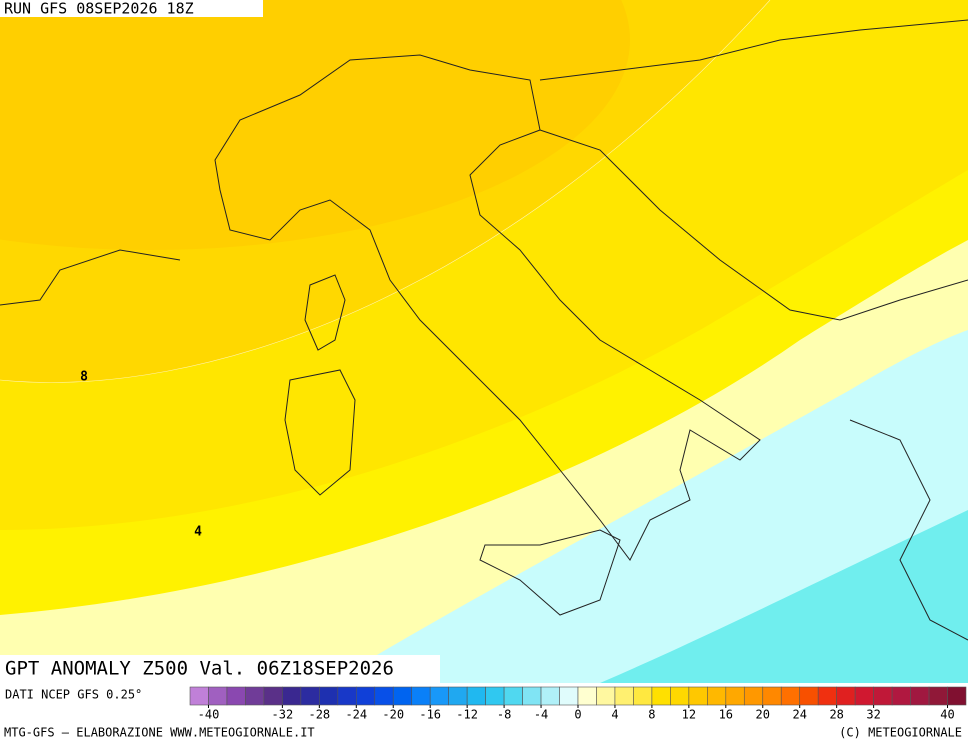  Describe the element at coordinates (726, 715) in the screenshot. I see `colorbar-tick-label: 16` at that location.